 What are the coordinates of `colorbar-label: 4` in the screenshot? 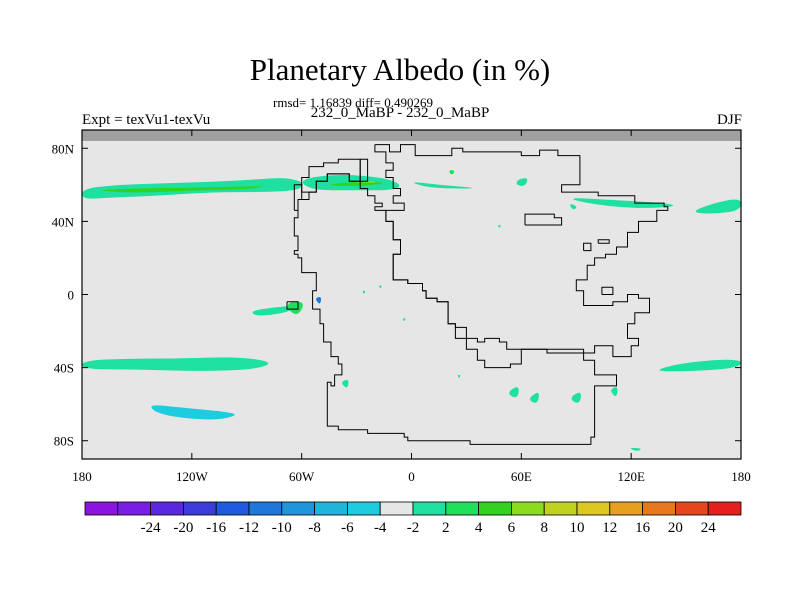 It's located at (479, 528).